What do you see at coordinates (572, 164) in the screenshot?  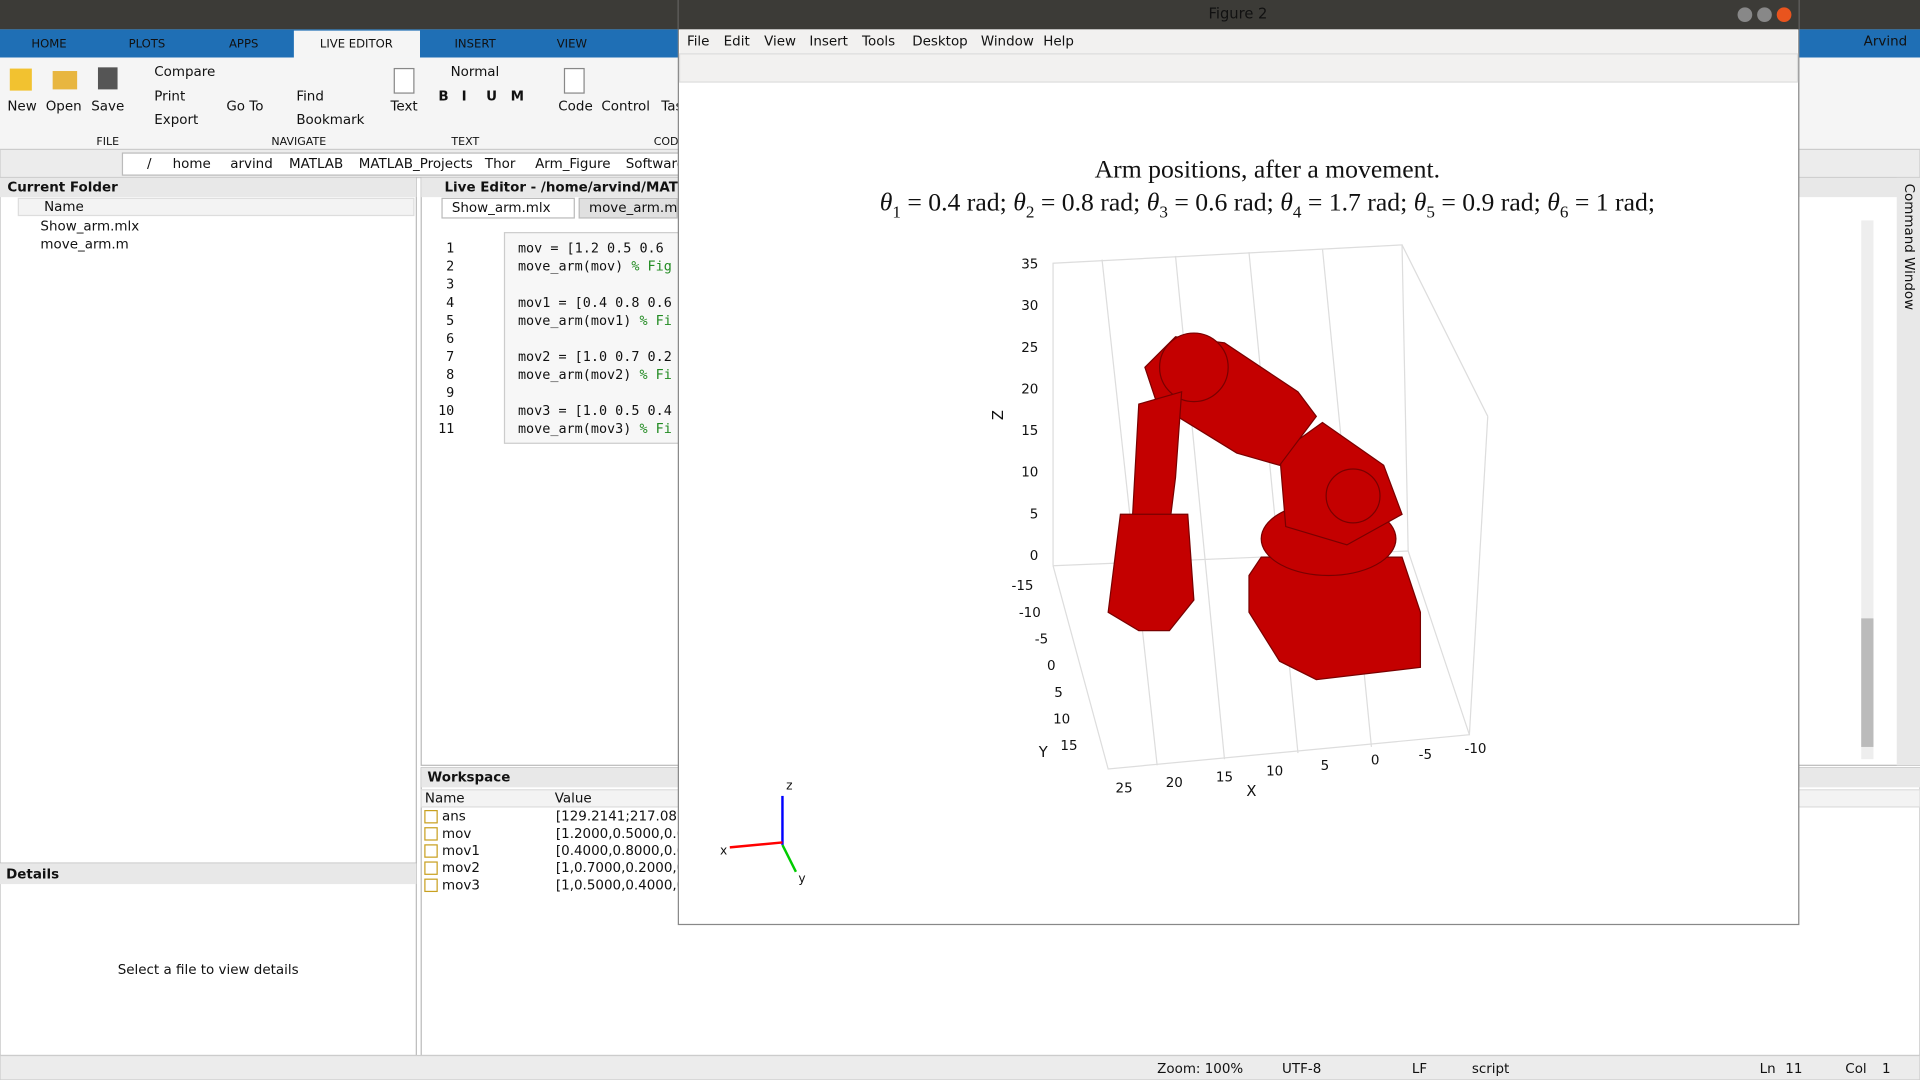 I see `breadcrumb: Arm_Figure` at bounding box center [572, 164].